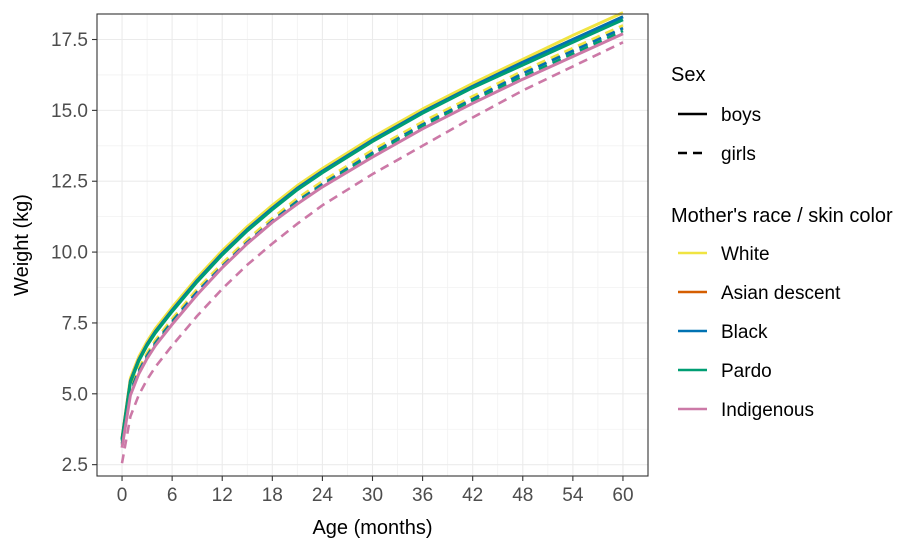  I want to click on x-tick-label: 6, so click(172, 495).